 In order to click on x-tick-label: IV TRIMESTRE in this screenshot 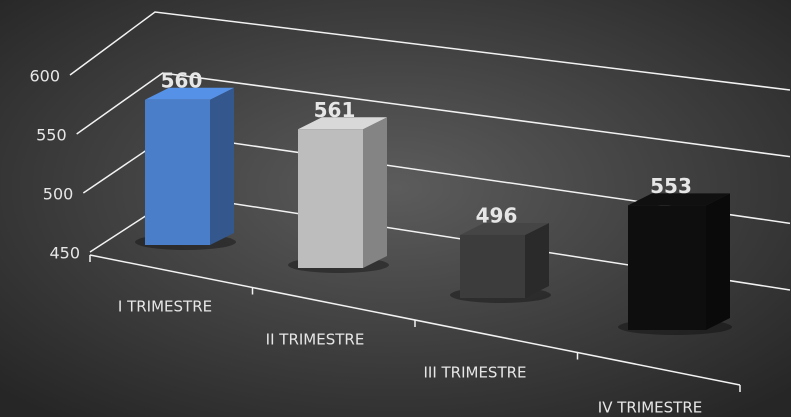, I will do `click(650, 408)`.